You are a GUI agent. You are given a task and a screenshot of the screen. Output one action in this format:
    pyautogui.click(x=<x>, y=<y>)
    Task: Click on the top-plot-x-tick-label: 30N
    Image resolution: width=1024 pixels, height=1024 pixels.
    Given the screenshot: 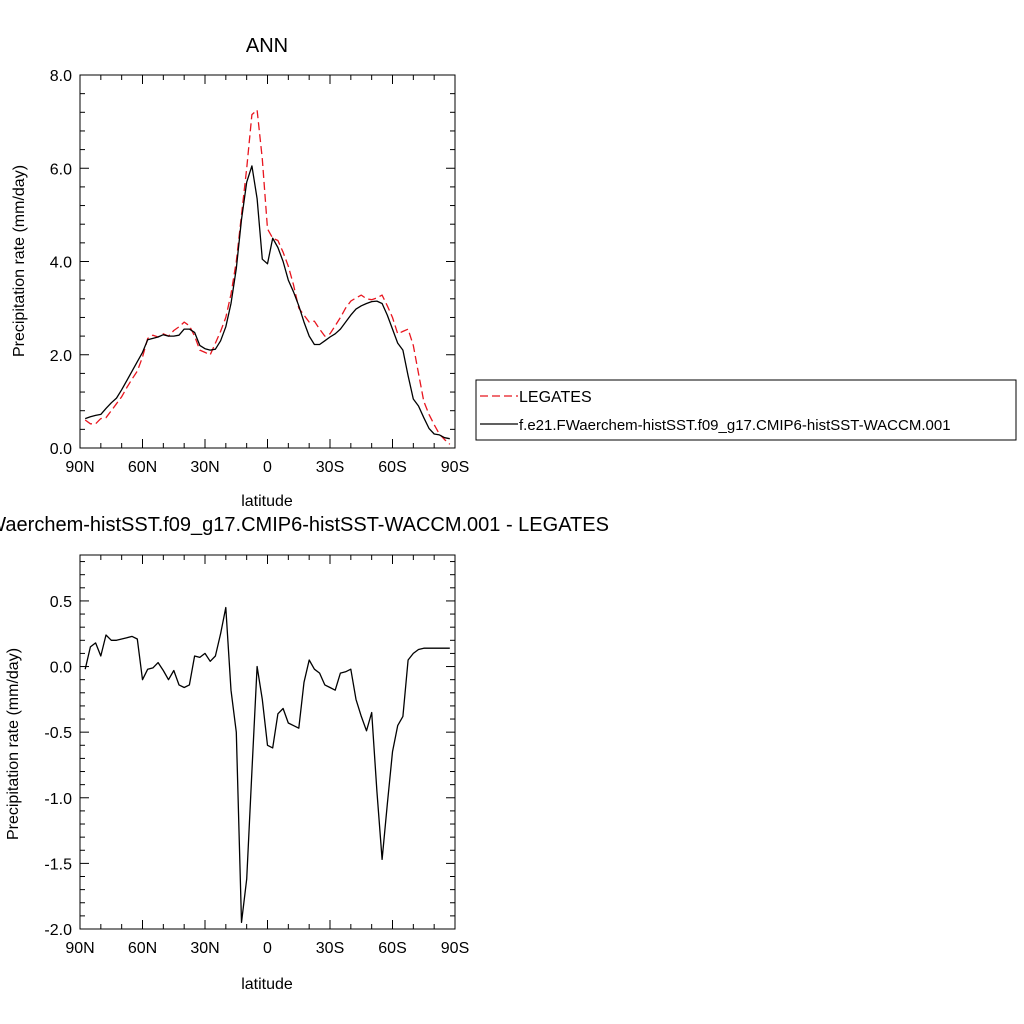 What is the action you would take?
    pyautogui.click(x=204, y=467)
    